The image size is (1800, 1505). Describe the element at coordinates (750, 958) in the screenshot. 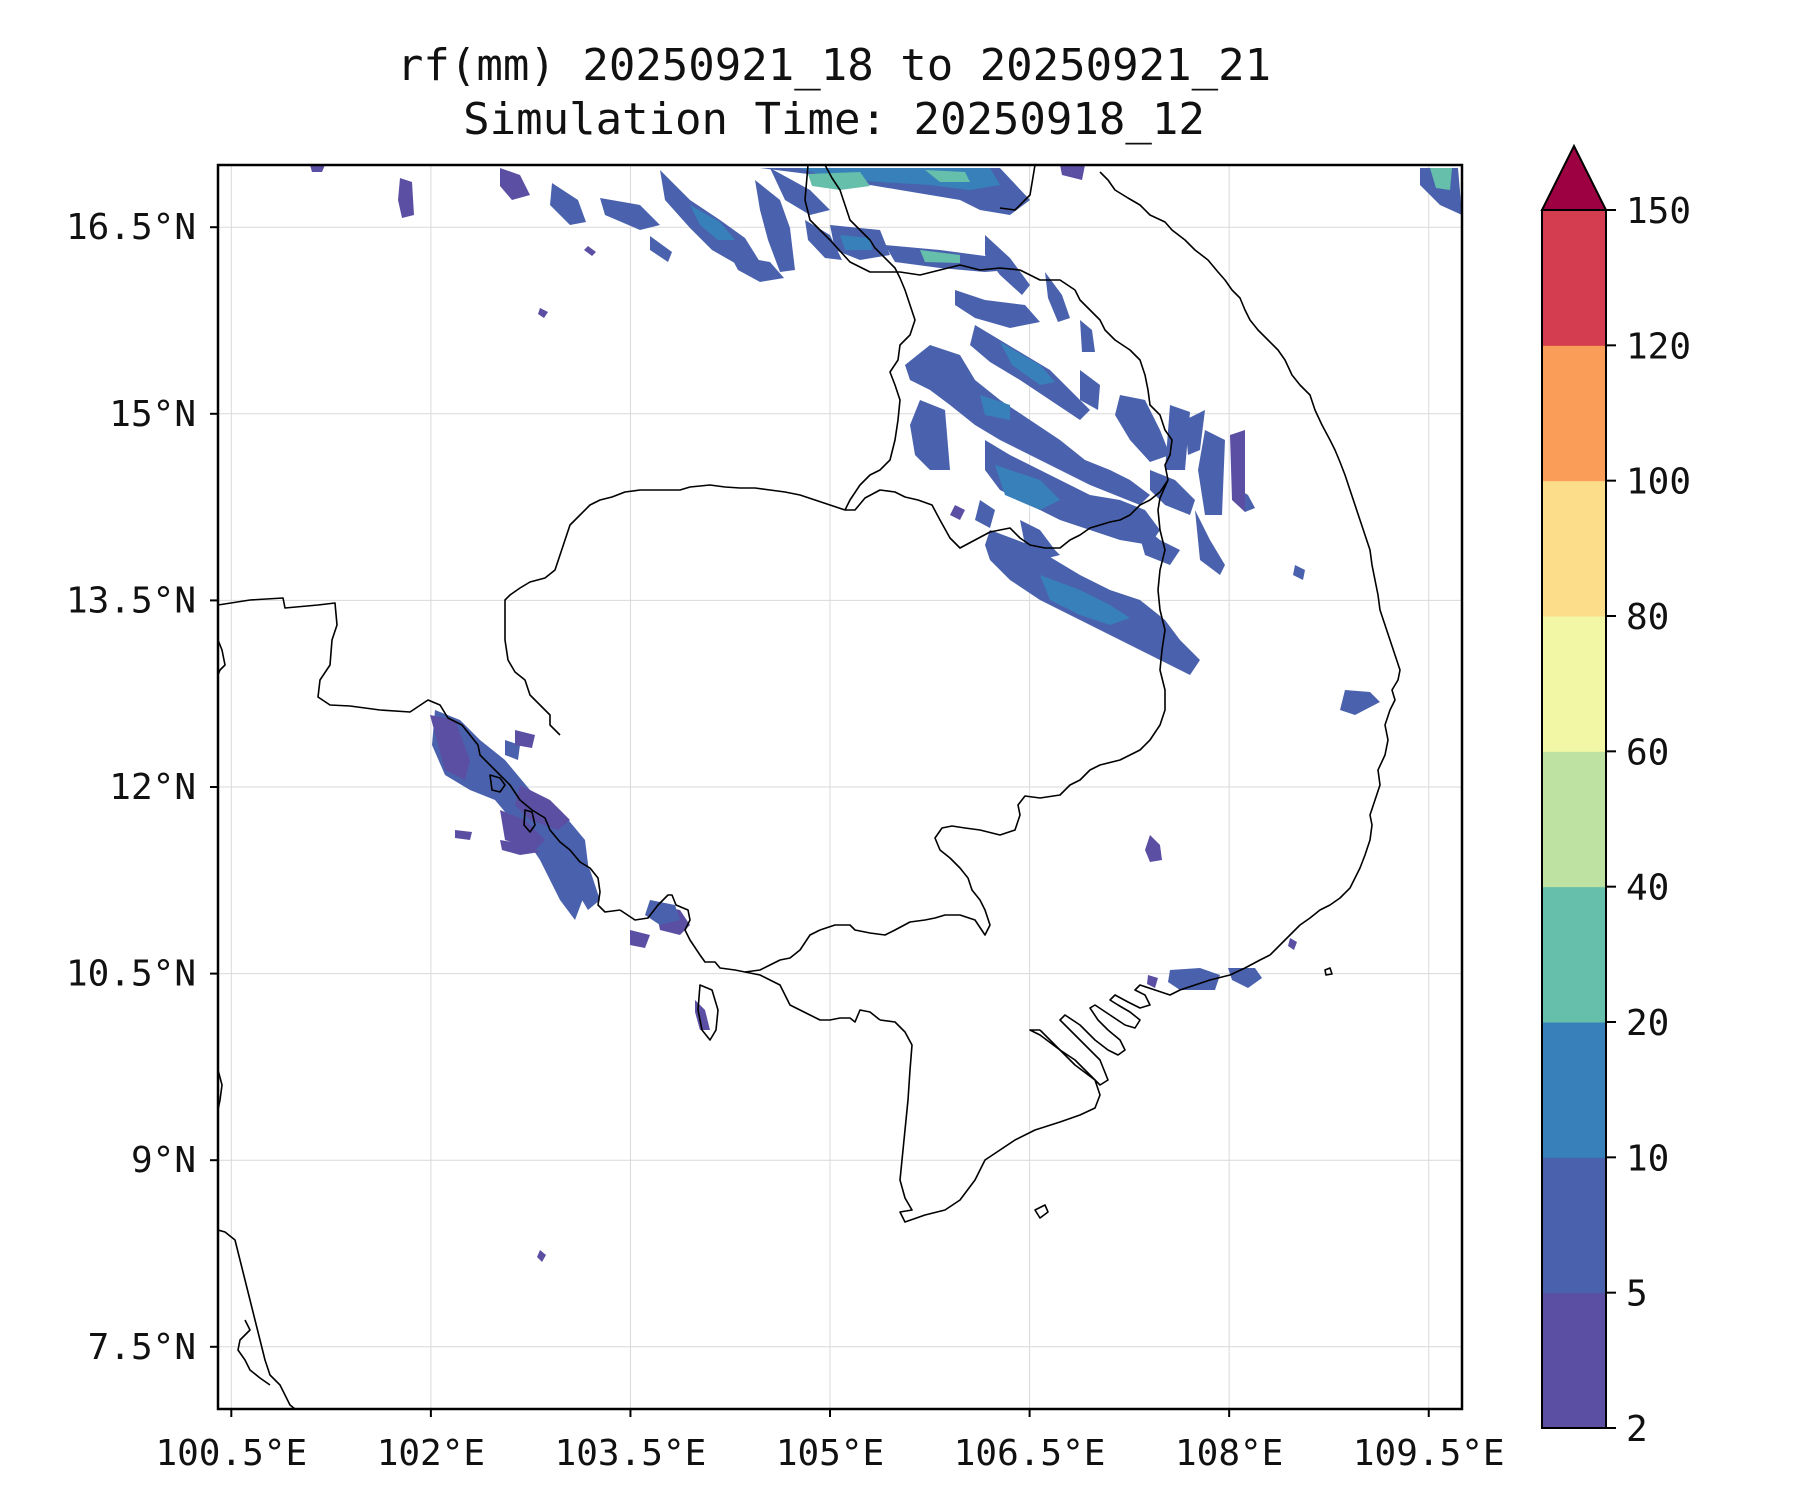

I see `coast-cambodia-south` at that location.